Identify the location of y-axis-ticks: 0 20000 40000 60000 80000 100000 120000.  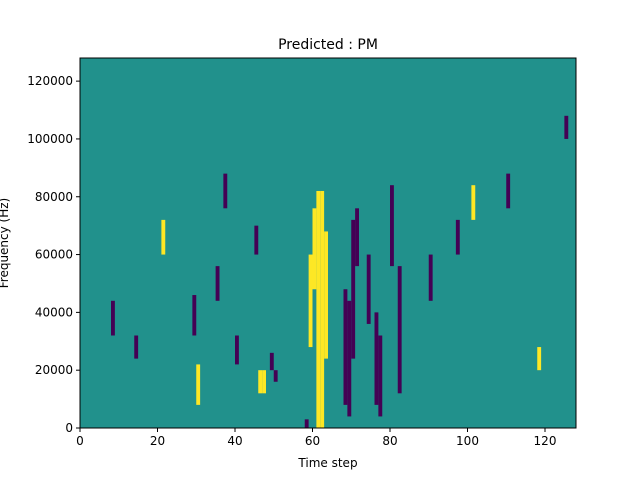
(53, 254).